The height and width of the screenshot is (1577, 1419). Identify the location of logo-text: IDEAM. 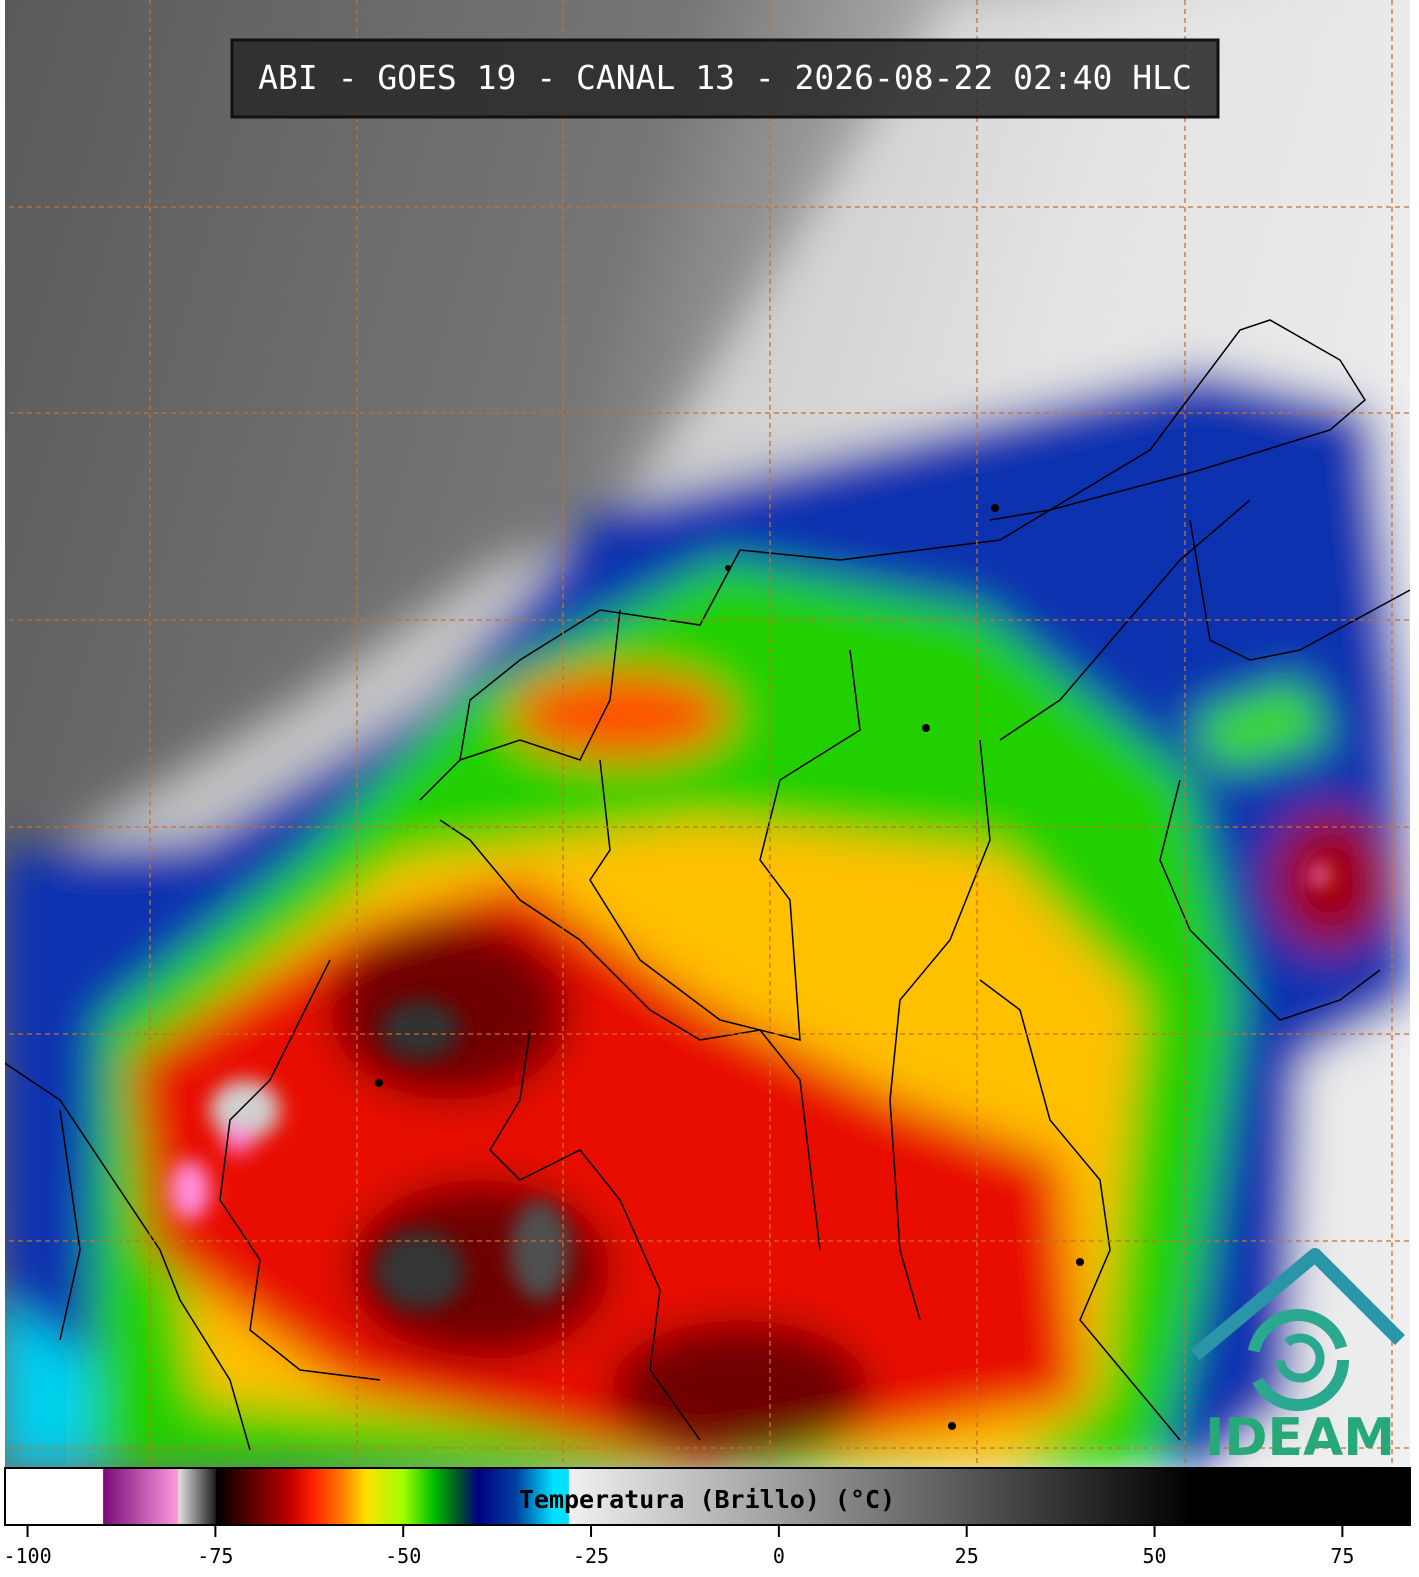
(1300, 1438).